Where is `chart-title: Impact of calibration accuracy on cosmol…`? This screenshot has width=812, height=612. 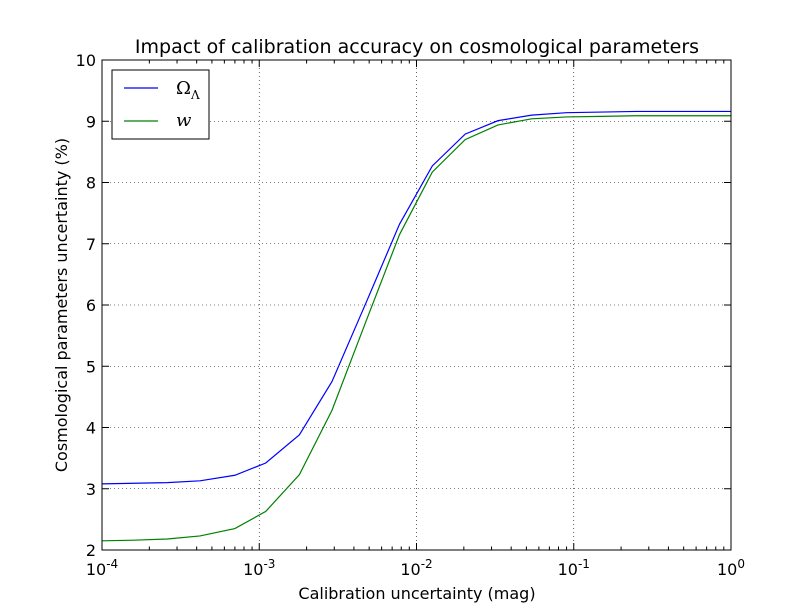
chart-title: Impact of calibration accuracy on cosmol… is located at coordinates (417, 47).